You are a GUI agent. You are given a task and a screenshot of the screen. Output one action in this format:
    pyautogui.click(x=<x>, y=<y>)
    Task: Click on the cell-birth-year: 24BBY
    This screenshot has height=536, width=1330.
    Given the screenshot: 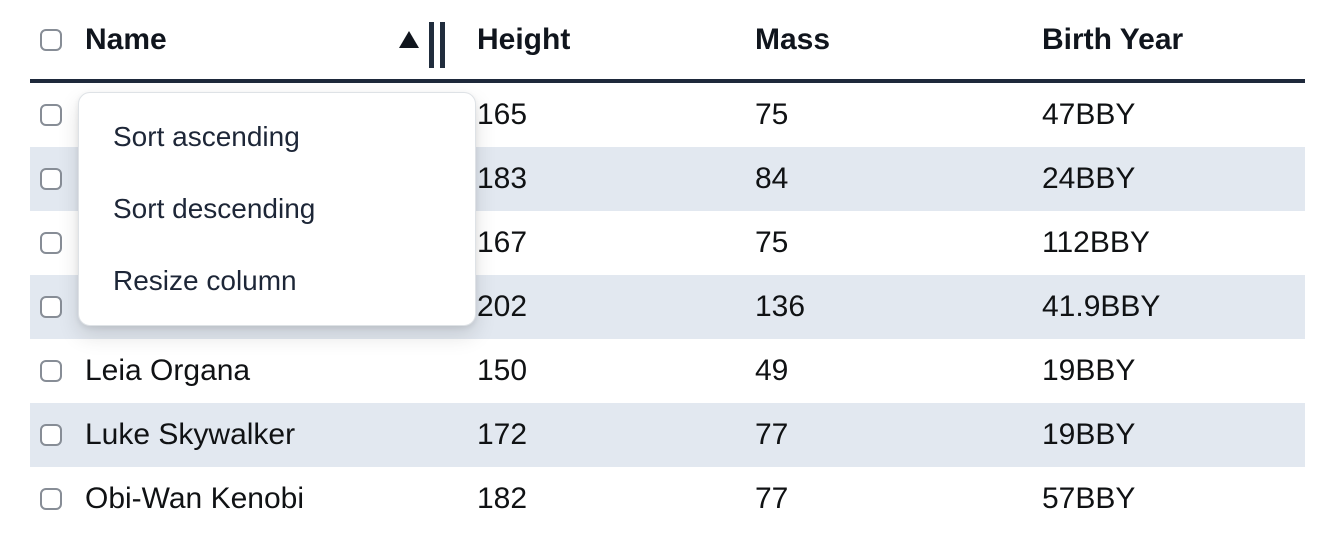 What is the action you would take?
    pyautogui.click(x=1089, y=178)
    